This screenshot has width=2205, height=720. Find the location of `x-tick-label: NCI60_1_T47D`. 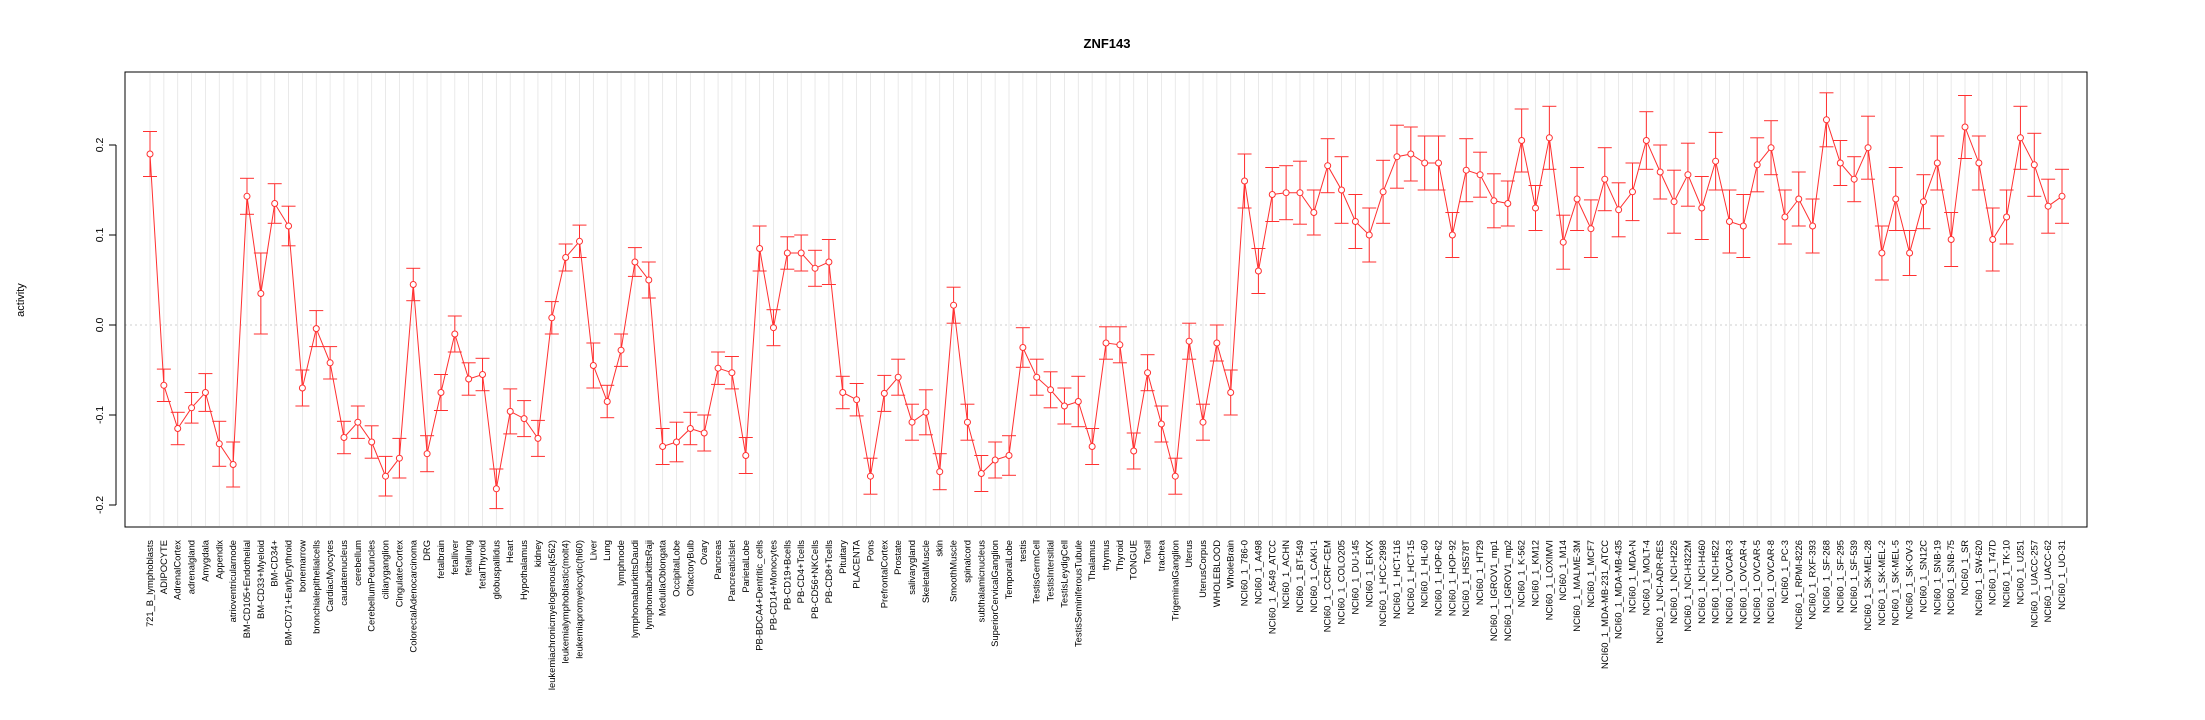

x-tick-label: NCI60_1_T47D is located at coordinates (1992, 572).